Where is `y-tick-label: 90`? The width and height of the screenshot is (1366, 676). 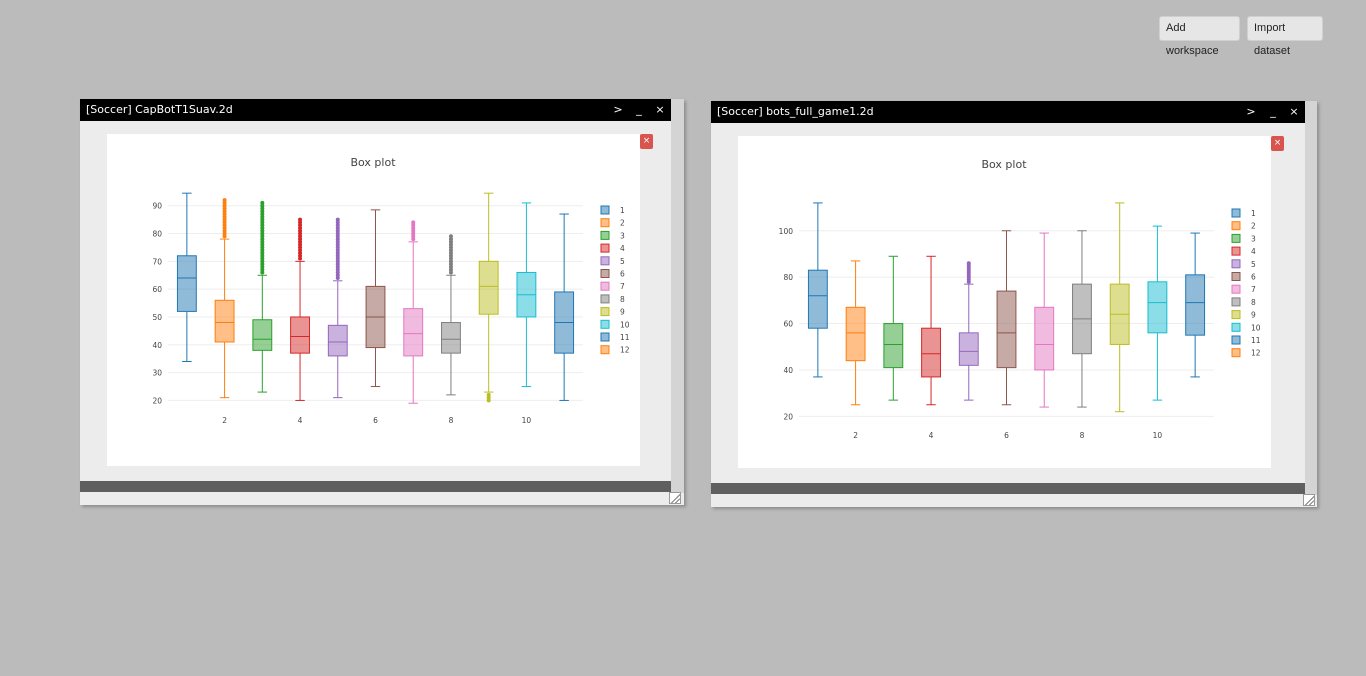 y-tick-label: 90 is located at coordinates (157, 206).